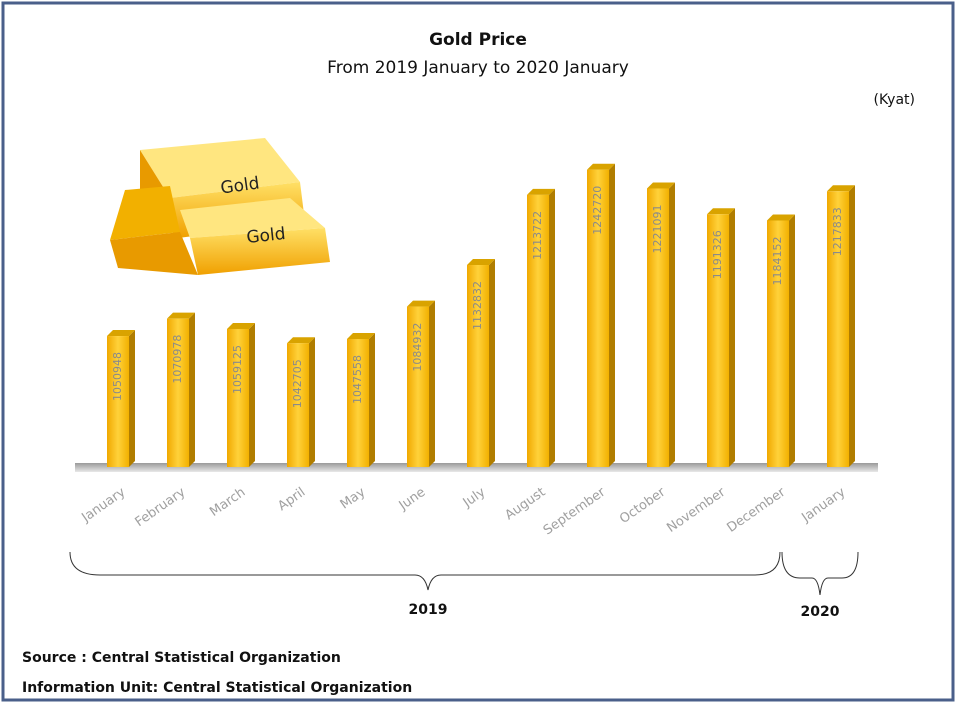 The image size is (958, 703). What do you see at coordinates (260, 251) in the screenshot?
I see `ingot-front` at bounding box center [260, 251].